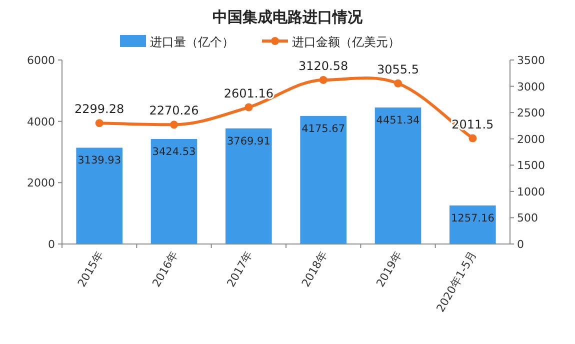 Image resolution: width=575 pixels, height=344 pixels. What do you see at coordinates (531, 191) in the screenshot?
I see `y2-tick-label: 1000` at bounding box center [531, 191].